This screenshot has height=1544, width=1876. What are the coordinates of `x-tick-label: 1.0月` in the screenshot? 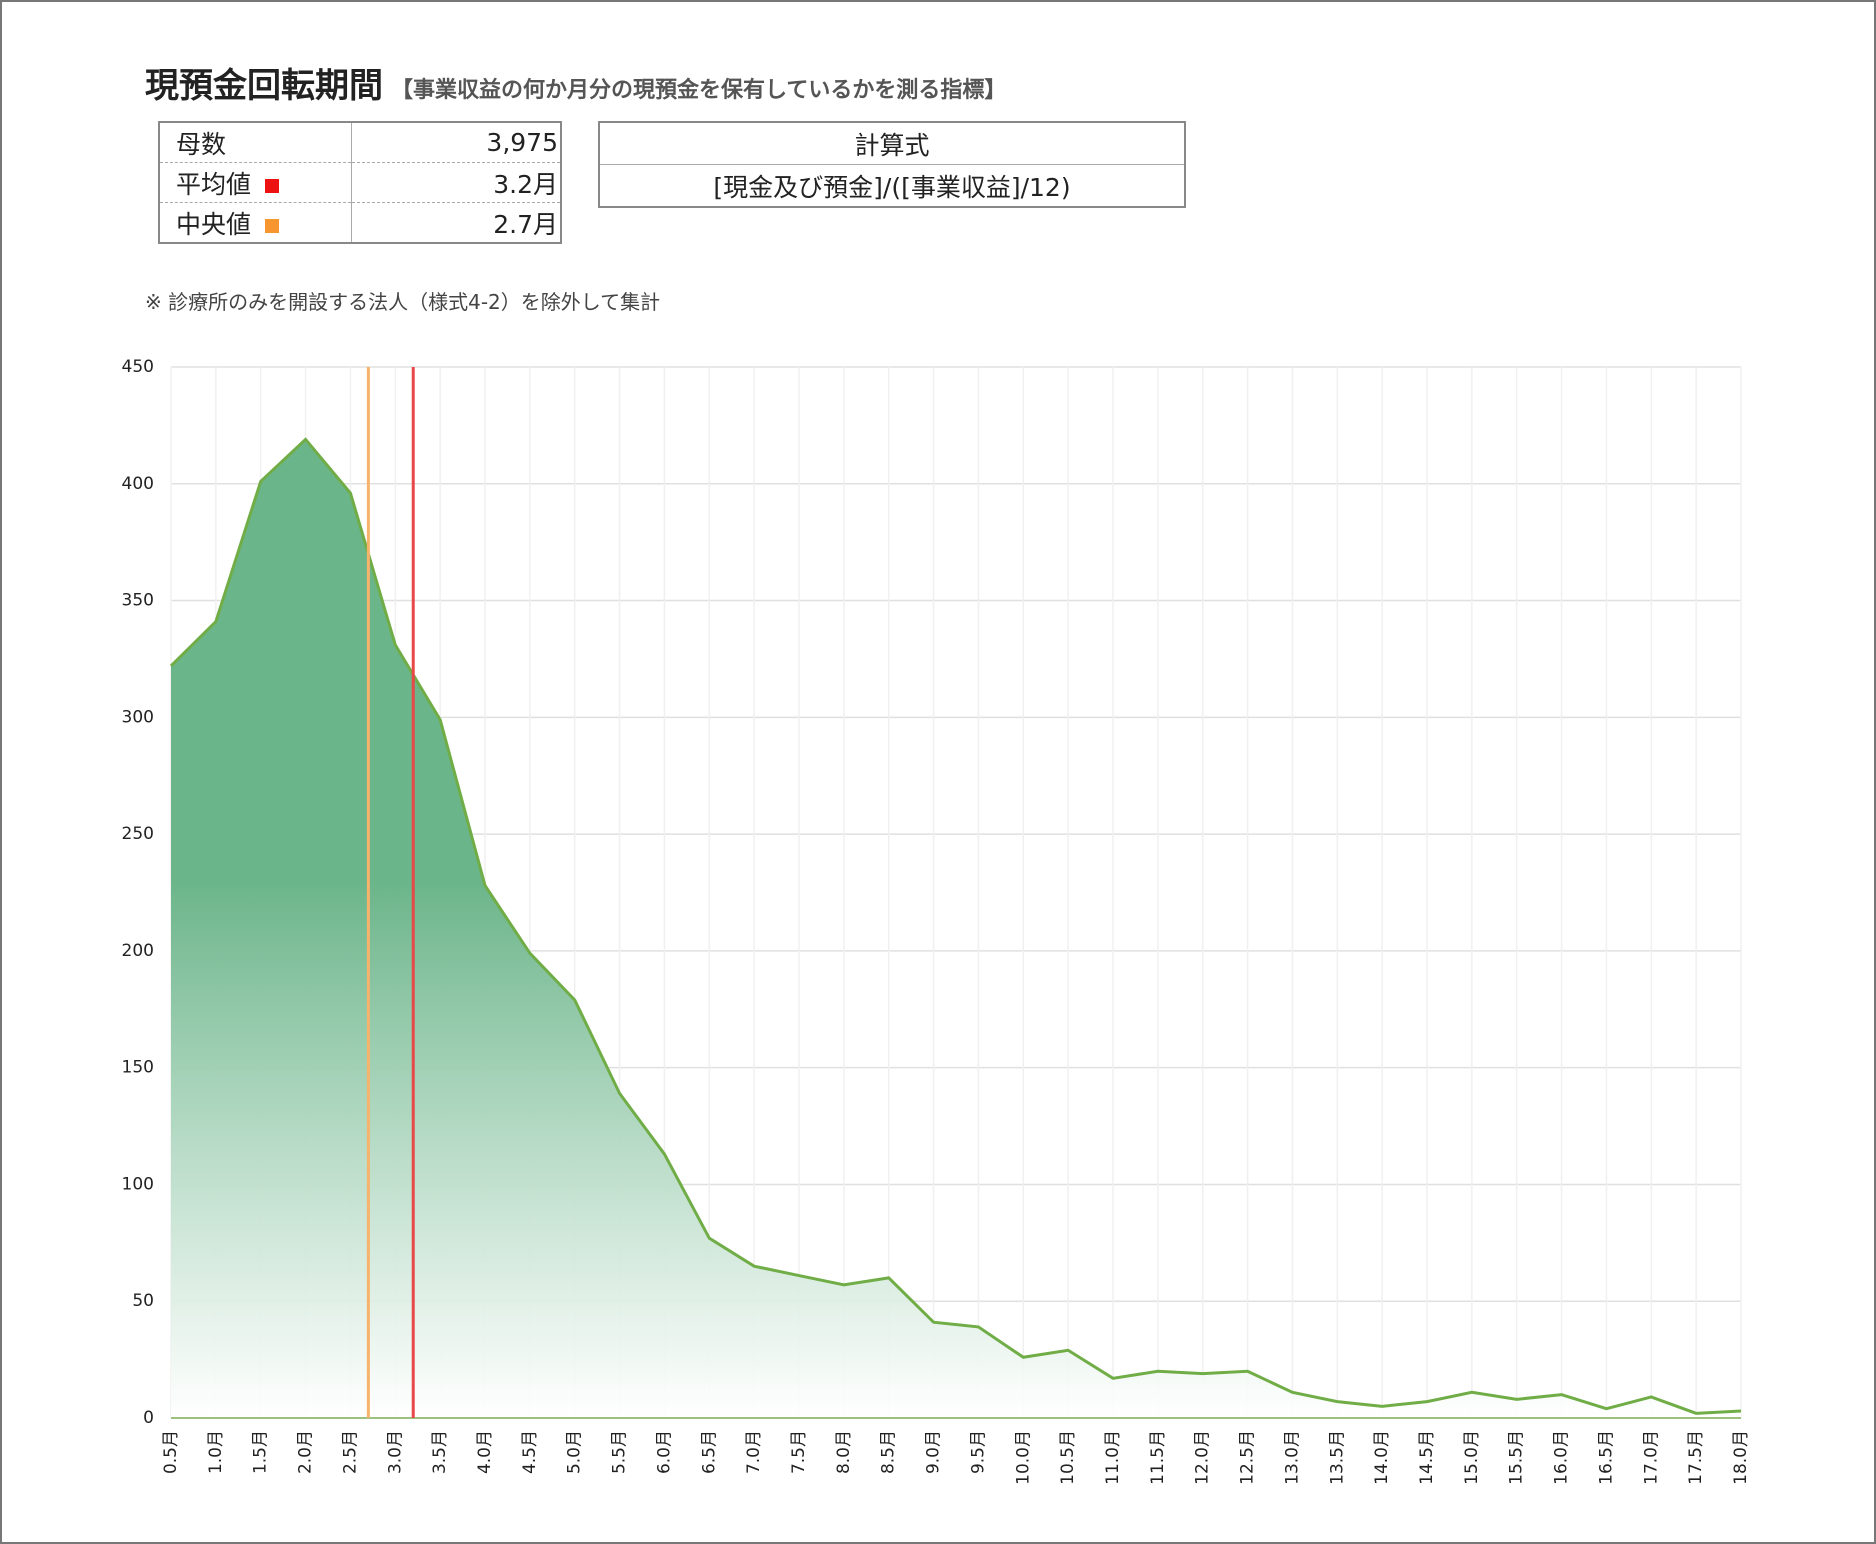 It's located at (216, 1452).